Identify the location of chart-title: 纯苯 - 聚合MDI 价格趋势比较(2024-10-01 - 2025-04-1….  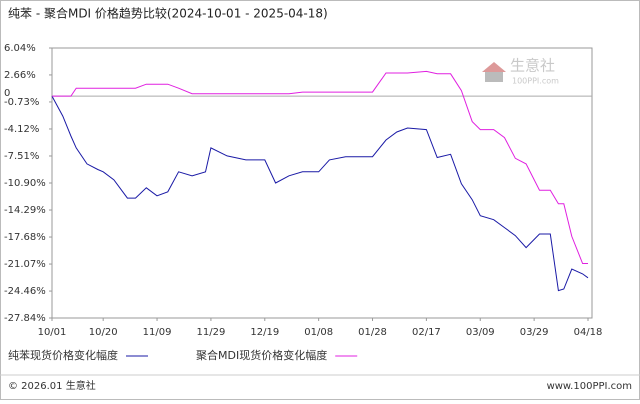
(168, 13).